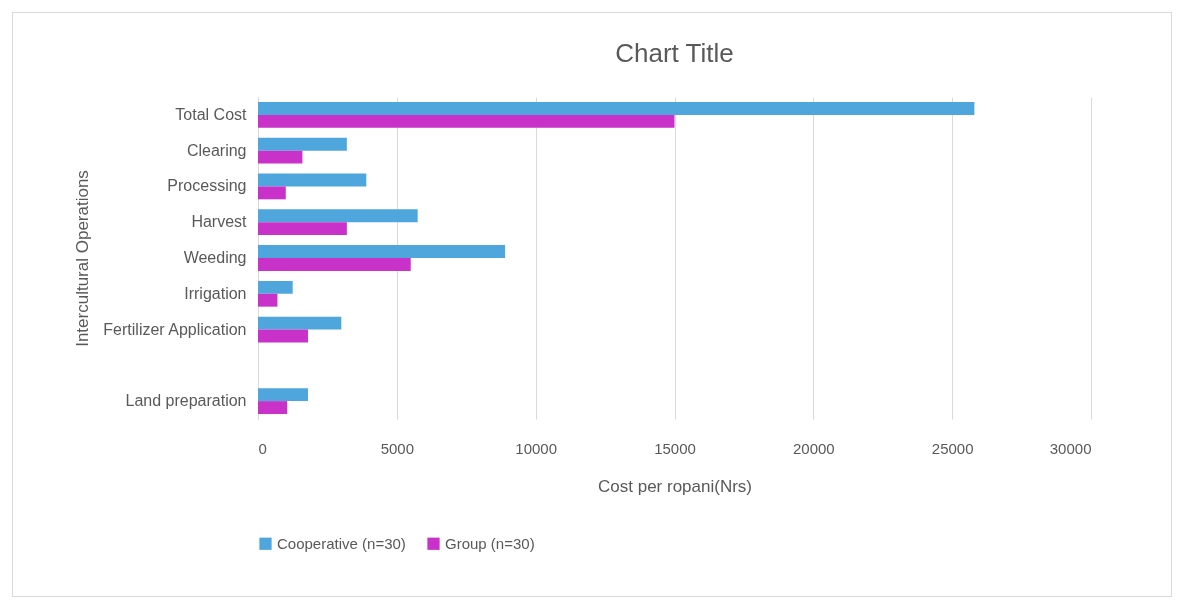 The width and height of the screenshot is (1187, 602). Describe the element at coordinates (211, 114) in the screenshot. I see `y-tick-label: Total Cost` at that location.